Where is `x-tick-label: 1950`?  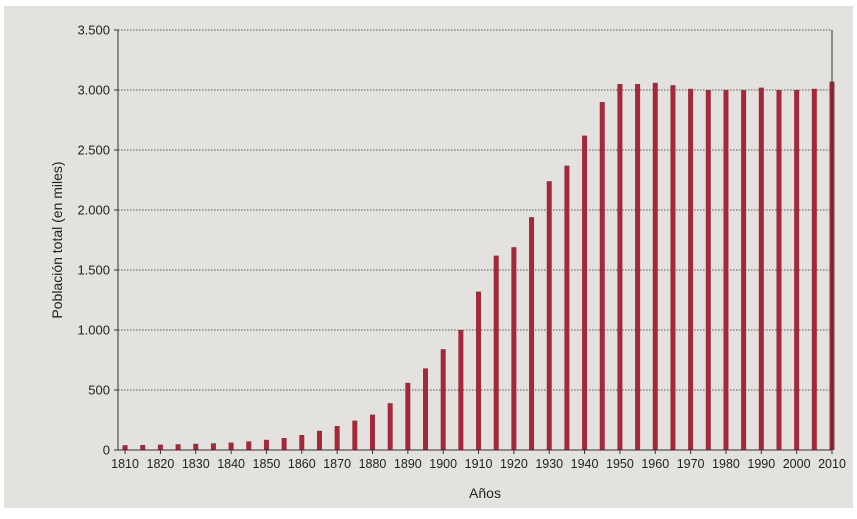
x-tick-label: 1950 is located at coordinates (620, 464).